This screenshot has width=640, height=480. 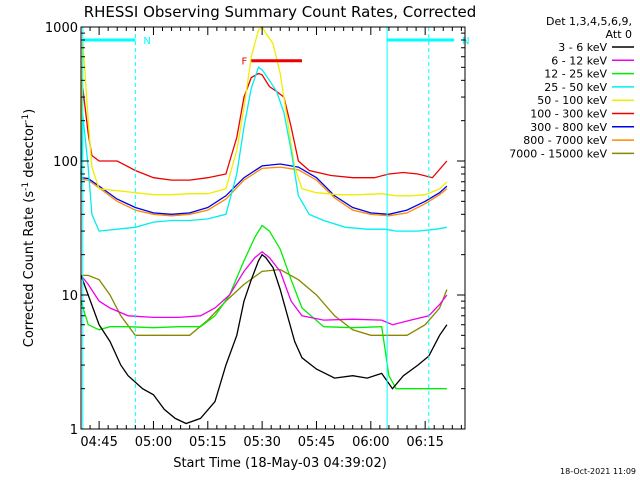 What do you see at coordinates (572, 100) in the screenshot?
I see `legend-label-50-100-kev: 50 - 100 keV` at bounding box center [572, 100].